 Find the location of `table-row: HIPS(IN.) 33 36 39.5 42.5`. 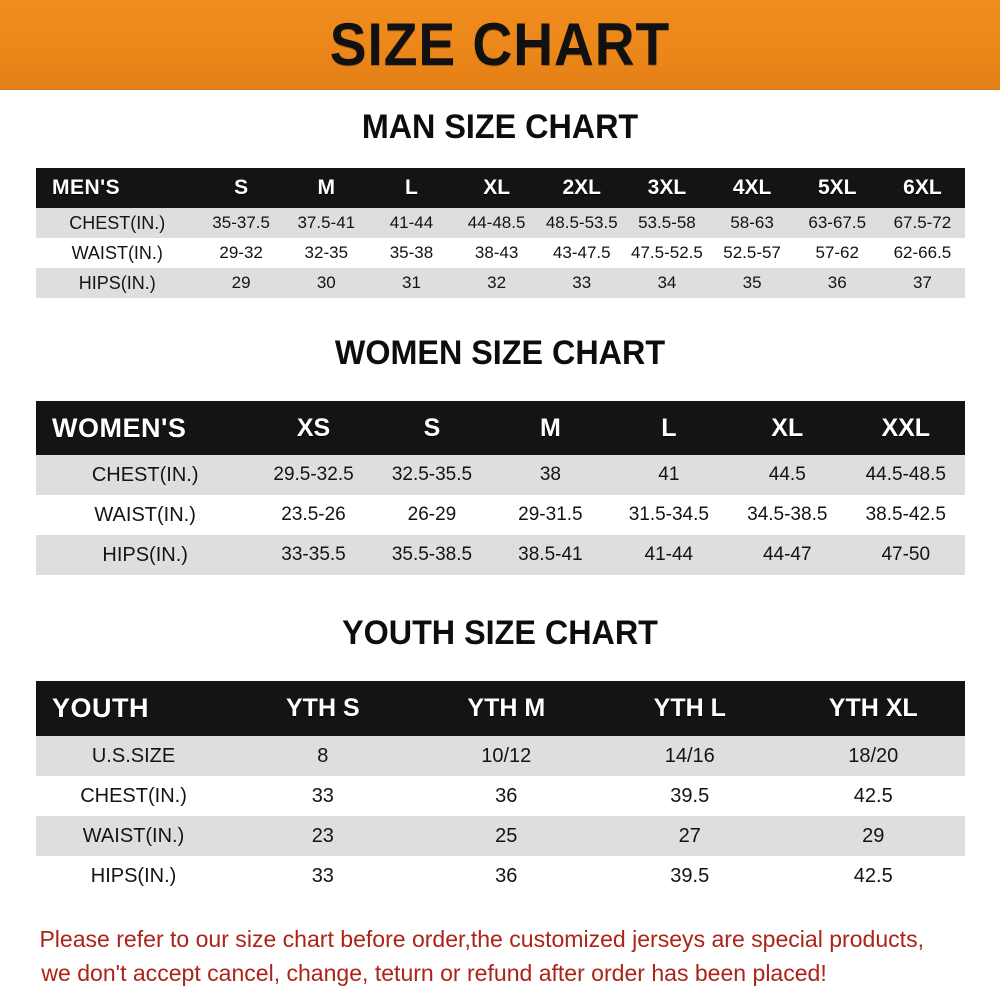

table-row: HIPS(IN.) 33 36 39.5 42.5 is located at coordinates (500, 876).